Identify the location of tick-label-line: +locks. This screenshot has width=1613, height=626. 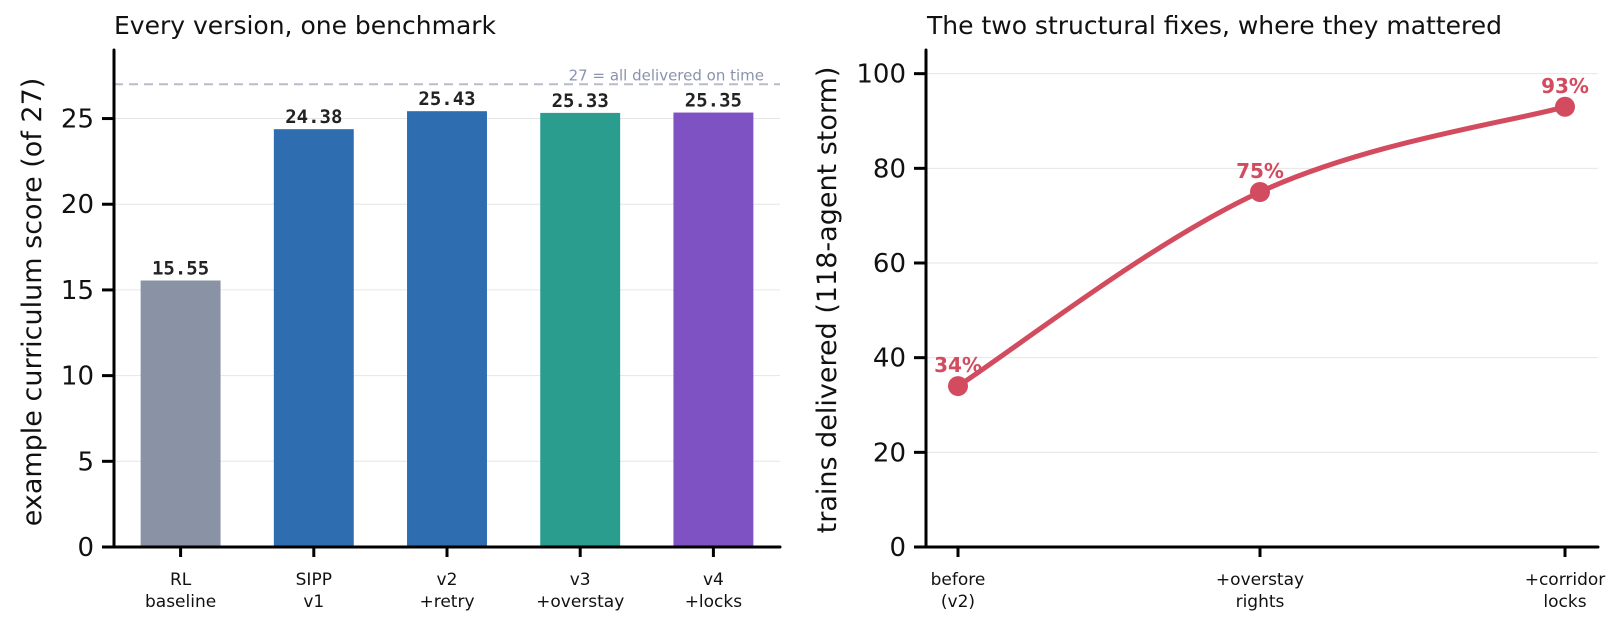
(714, 602).